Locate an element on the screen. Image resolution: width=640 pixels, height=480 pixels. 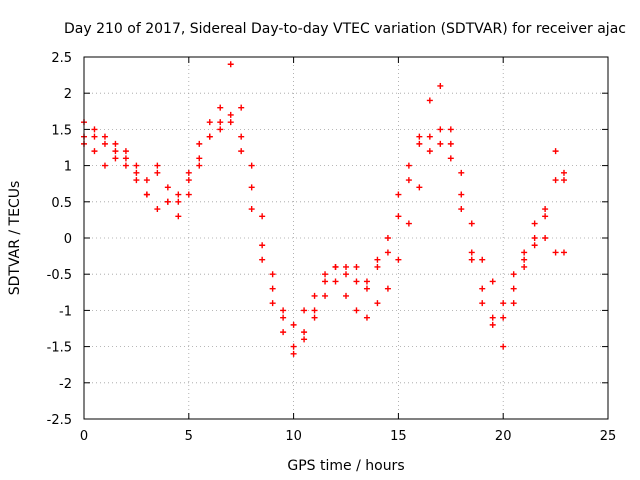
y-tick-label: -2 is located at coordinates (65, 384).